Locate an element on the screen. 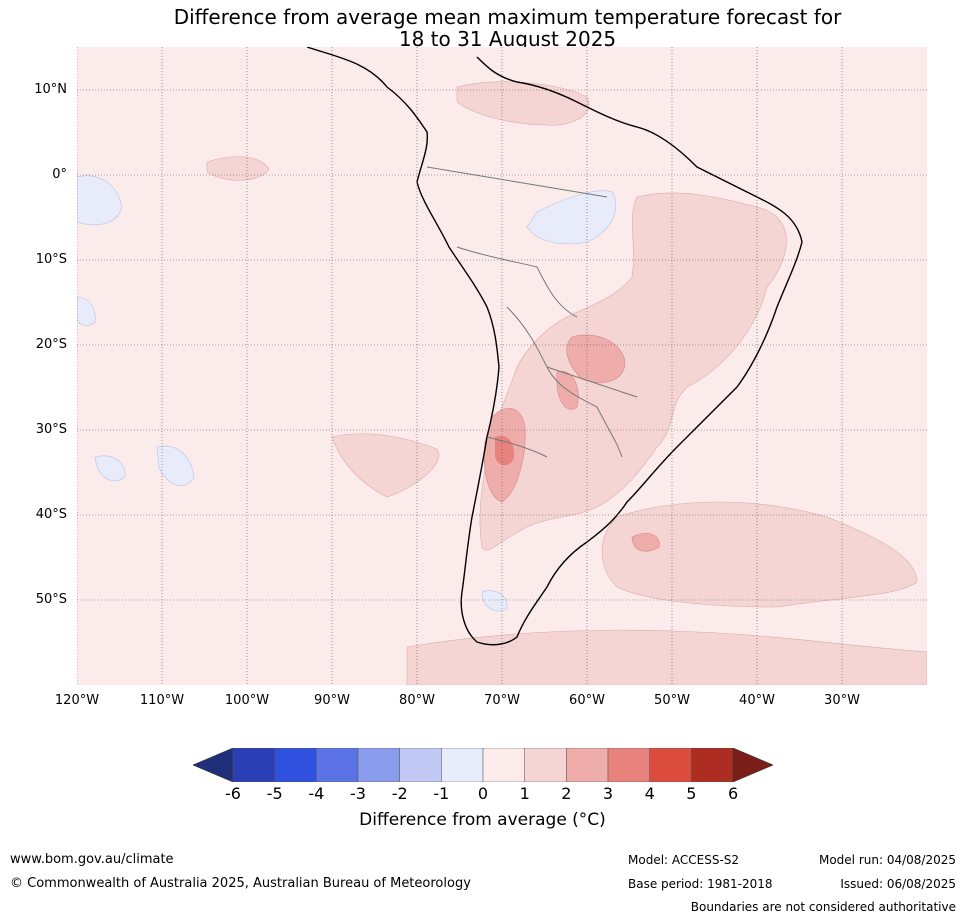  anomaly-region-pacific-15s is located at coordinates (86, 311).